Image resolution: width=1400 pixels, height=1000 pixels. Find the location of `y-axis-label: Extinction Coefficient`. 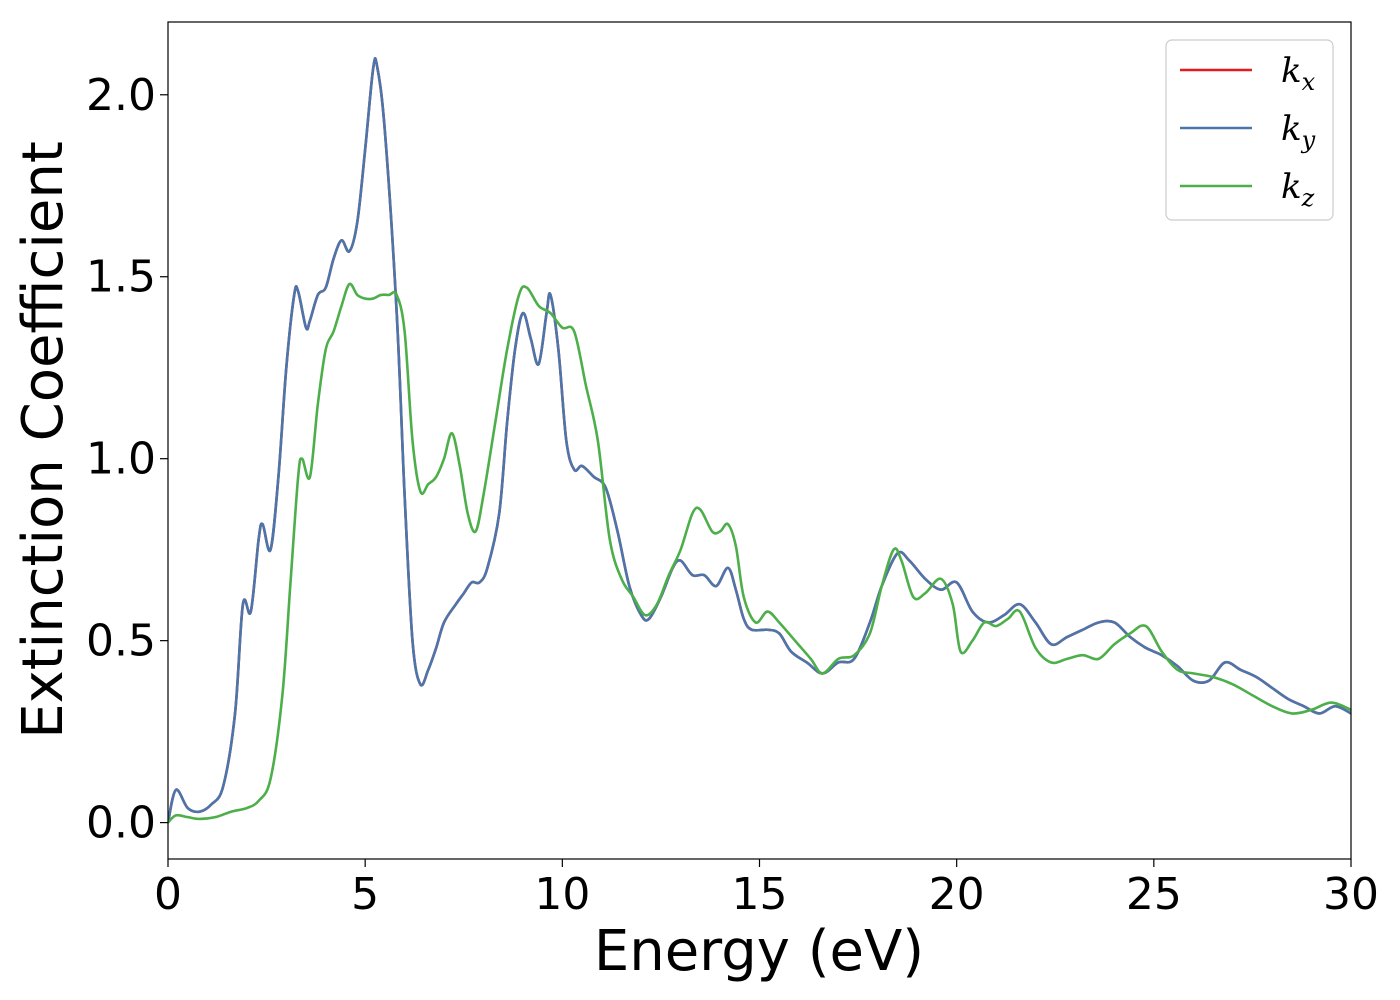

y-axis-label: Extinction Coefficient is located at coordinates (43, 440).